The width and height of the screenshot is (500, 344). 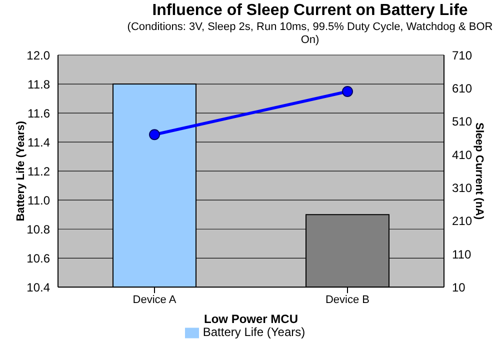 What do you see at coordinates (462, 187) in the screenshot?
I see `y2-tick-label: 310` at bounding box center [462, 187].